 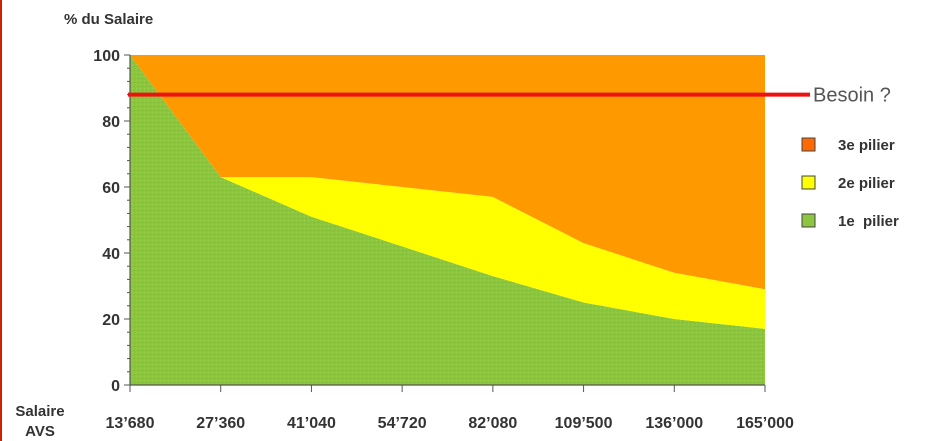 I want to click on x-tick-label: 109’500, so click(x=584, y=423).